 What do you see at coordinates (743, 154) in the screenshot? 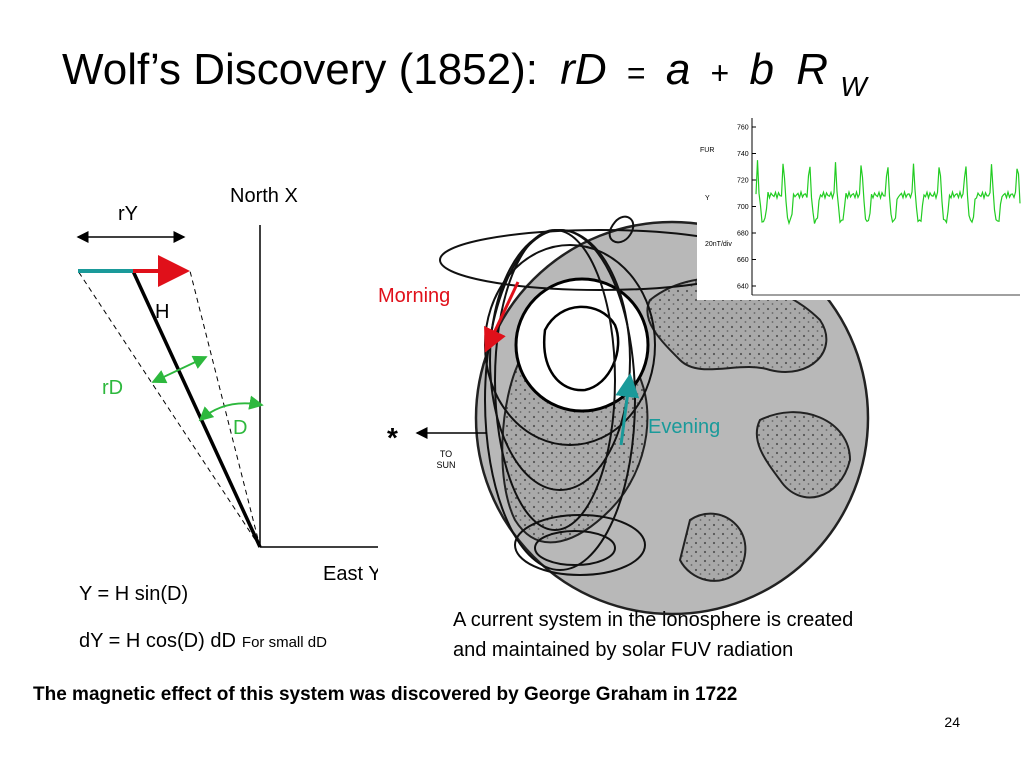
I see `inset-tick-label: 740` at bounding box center [743, 154].